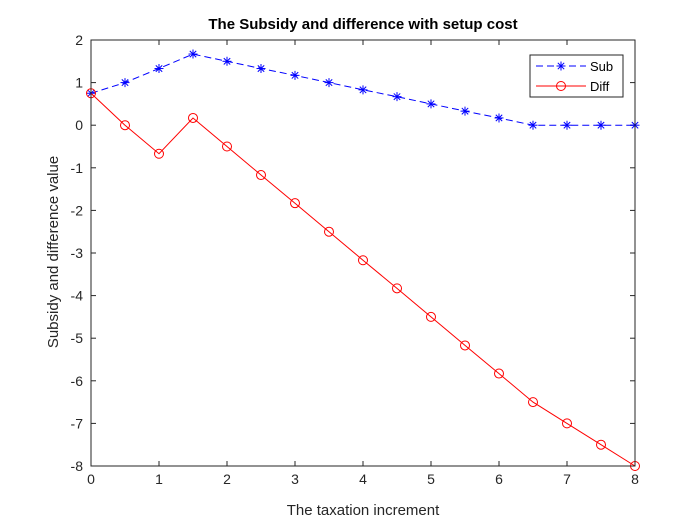 The image size is (700, 525). What do you see at coordinates (567, 479) in the screenshot?
I see `x-tick-label: 7` at bounding box center [567, 479].